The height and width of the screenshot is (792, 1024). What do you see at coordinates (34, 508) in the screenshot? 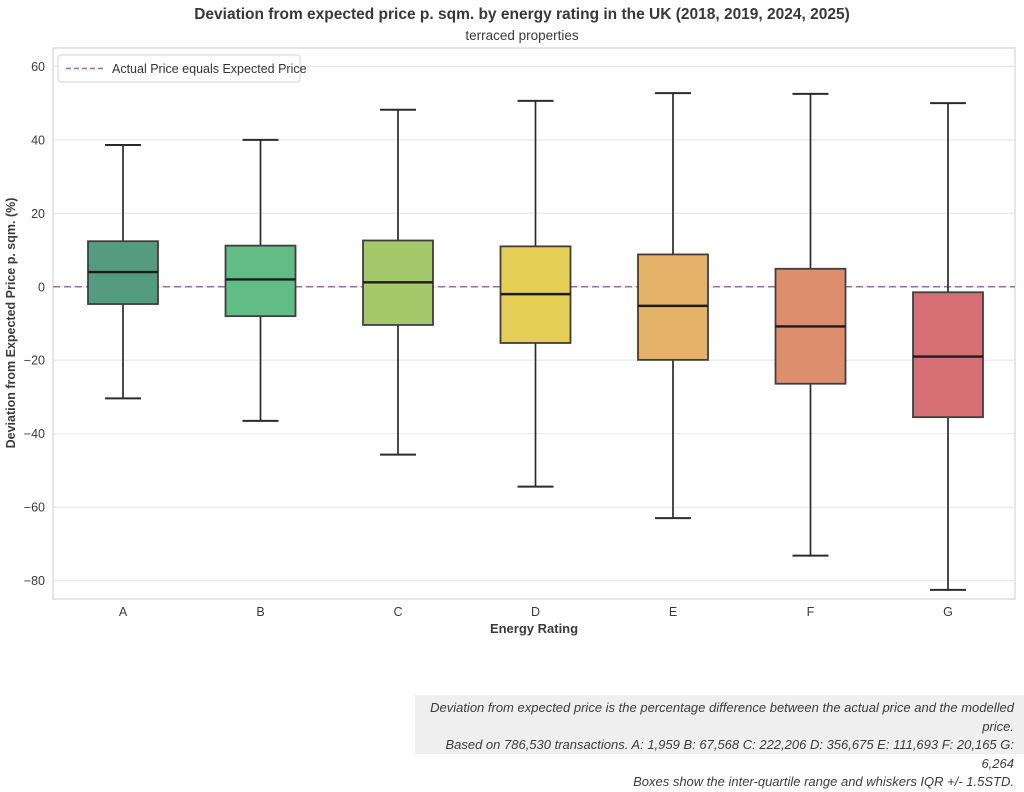
I see `y-tick-label: −60` at bounding box center [34, 508].